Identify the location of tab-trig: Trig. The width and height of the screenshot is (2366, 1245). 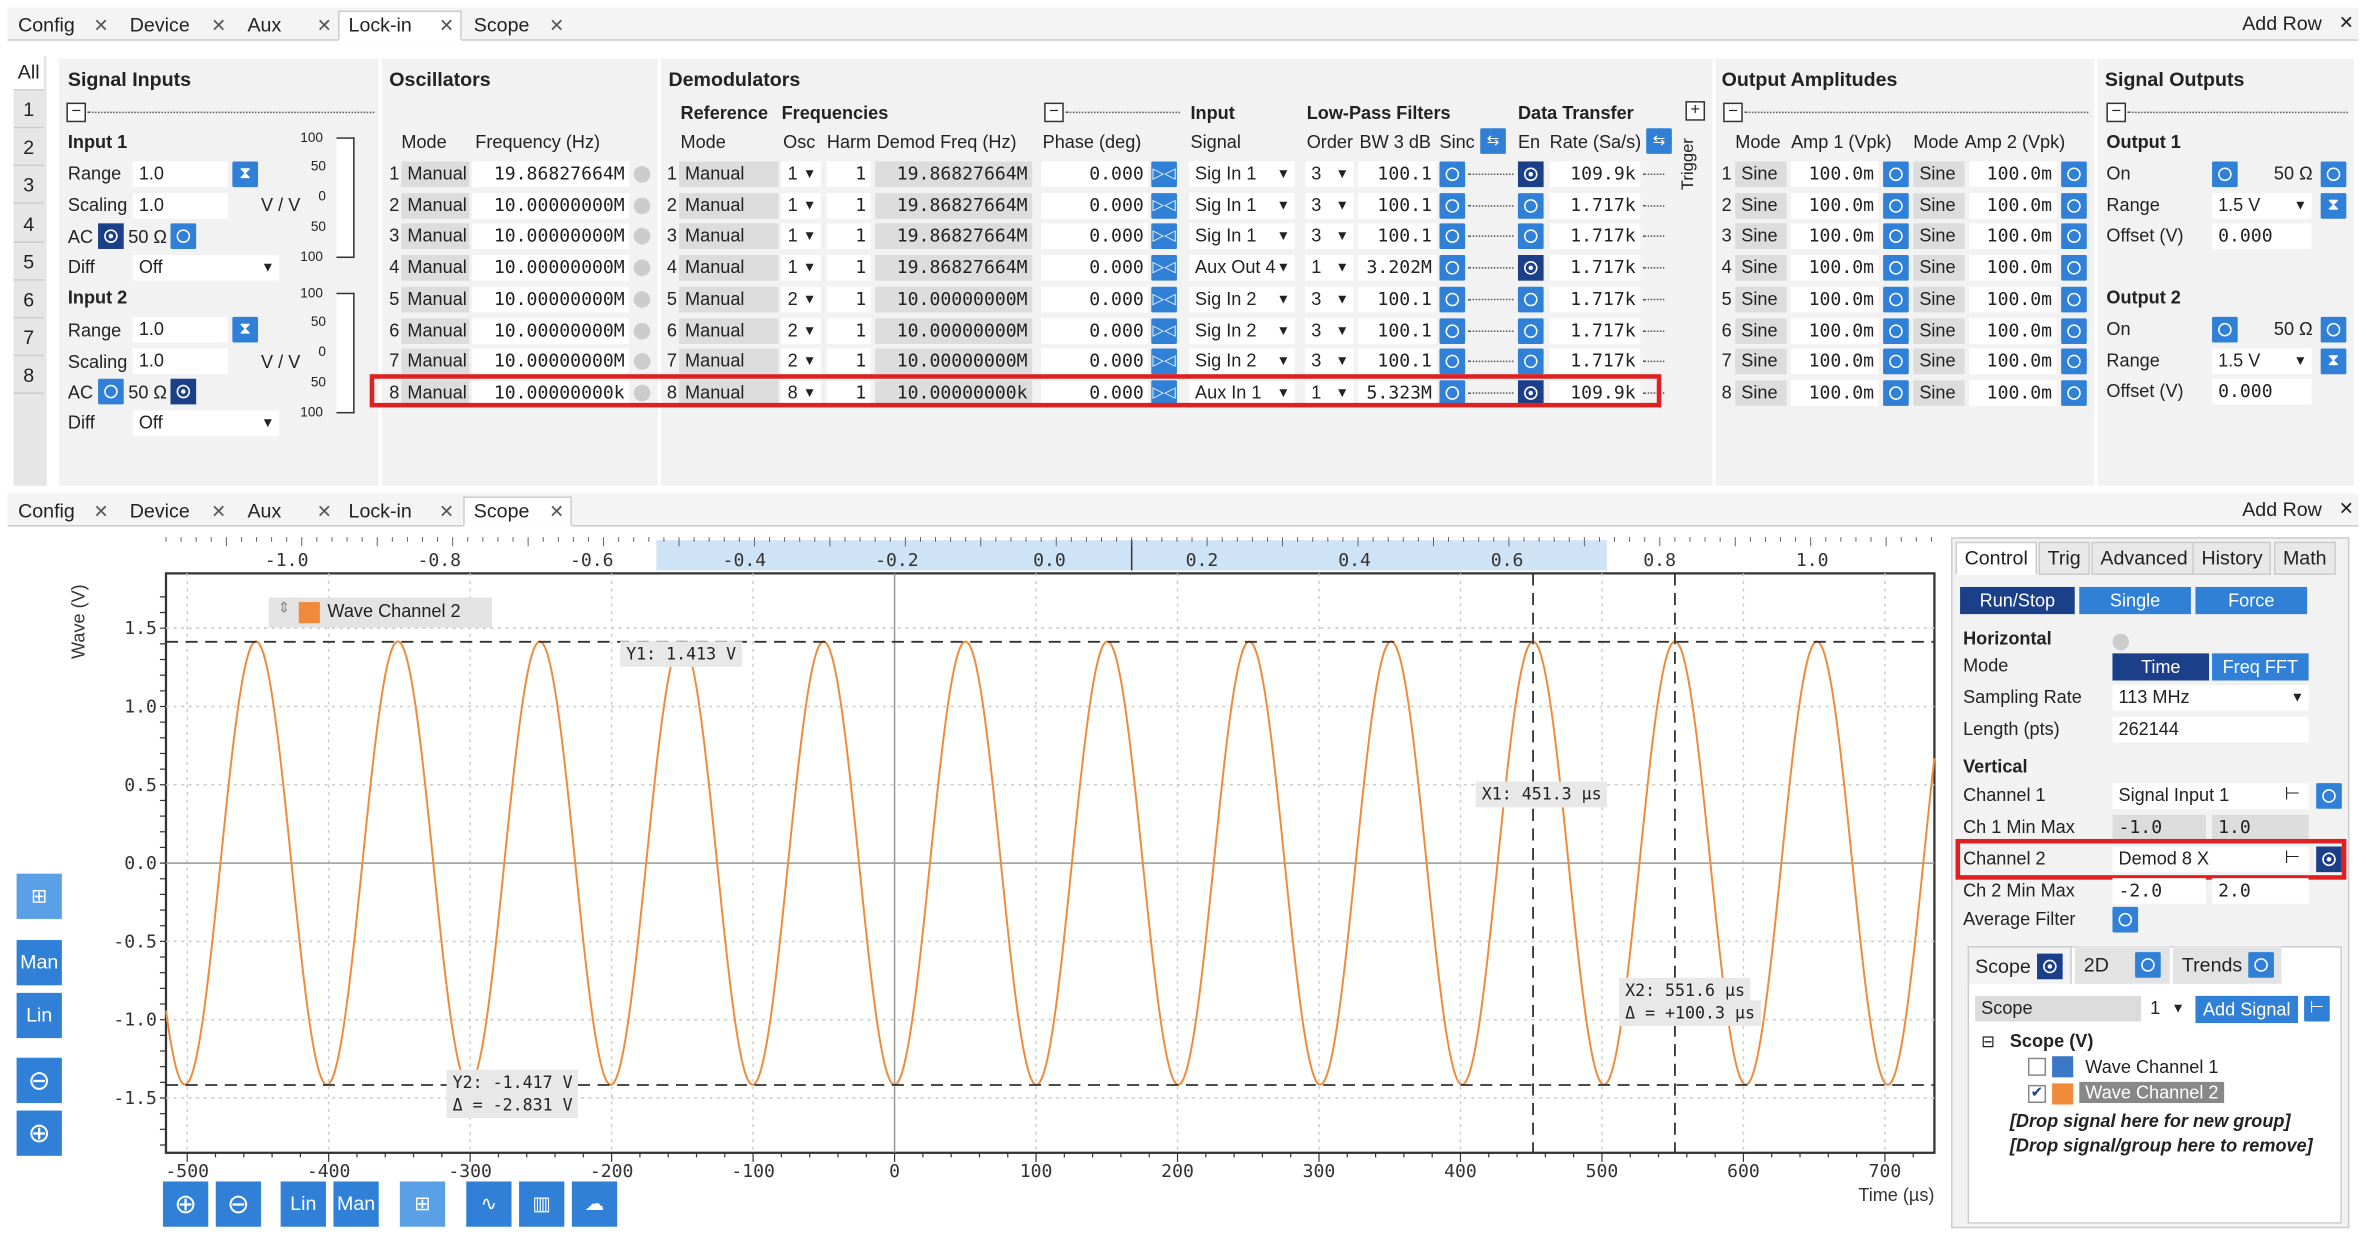
(2064, 558).